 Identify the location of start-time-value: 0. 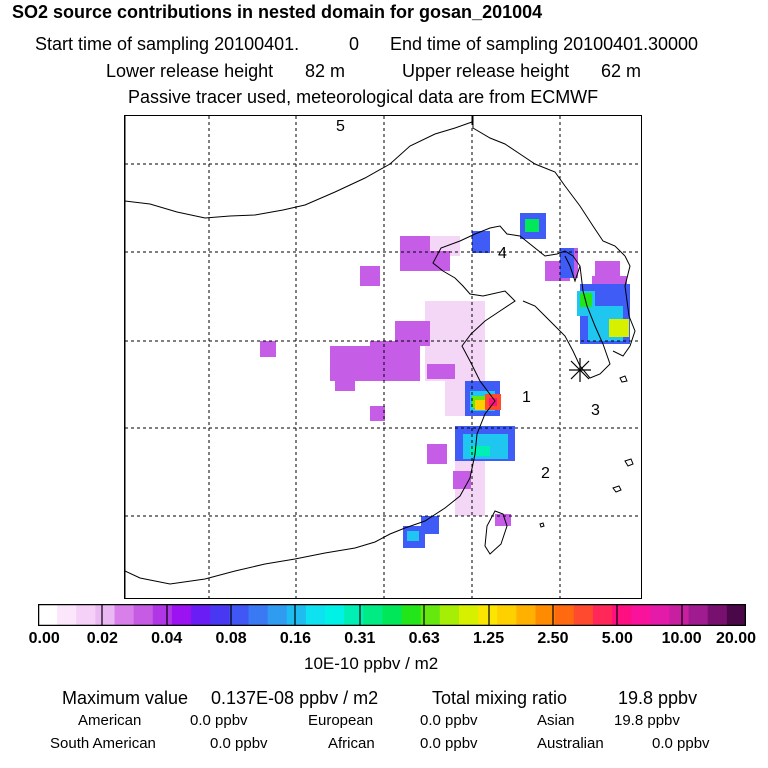
(354, 44).